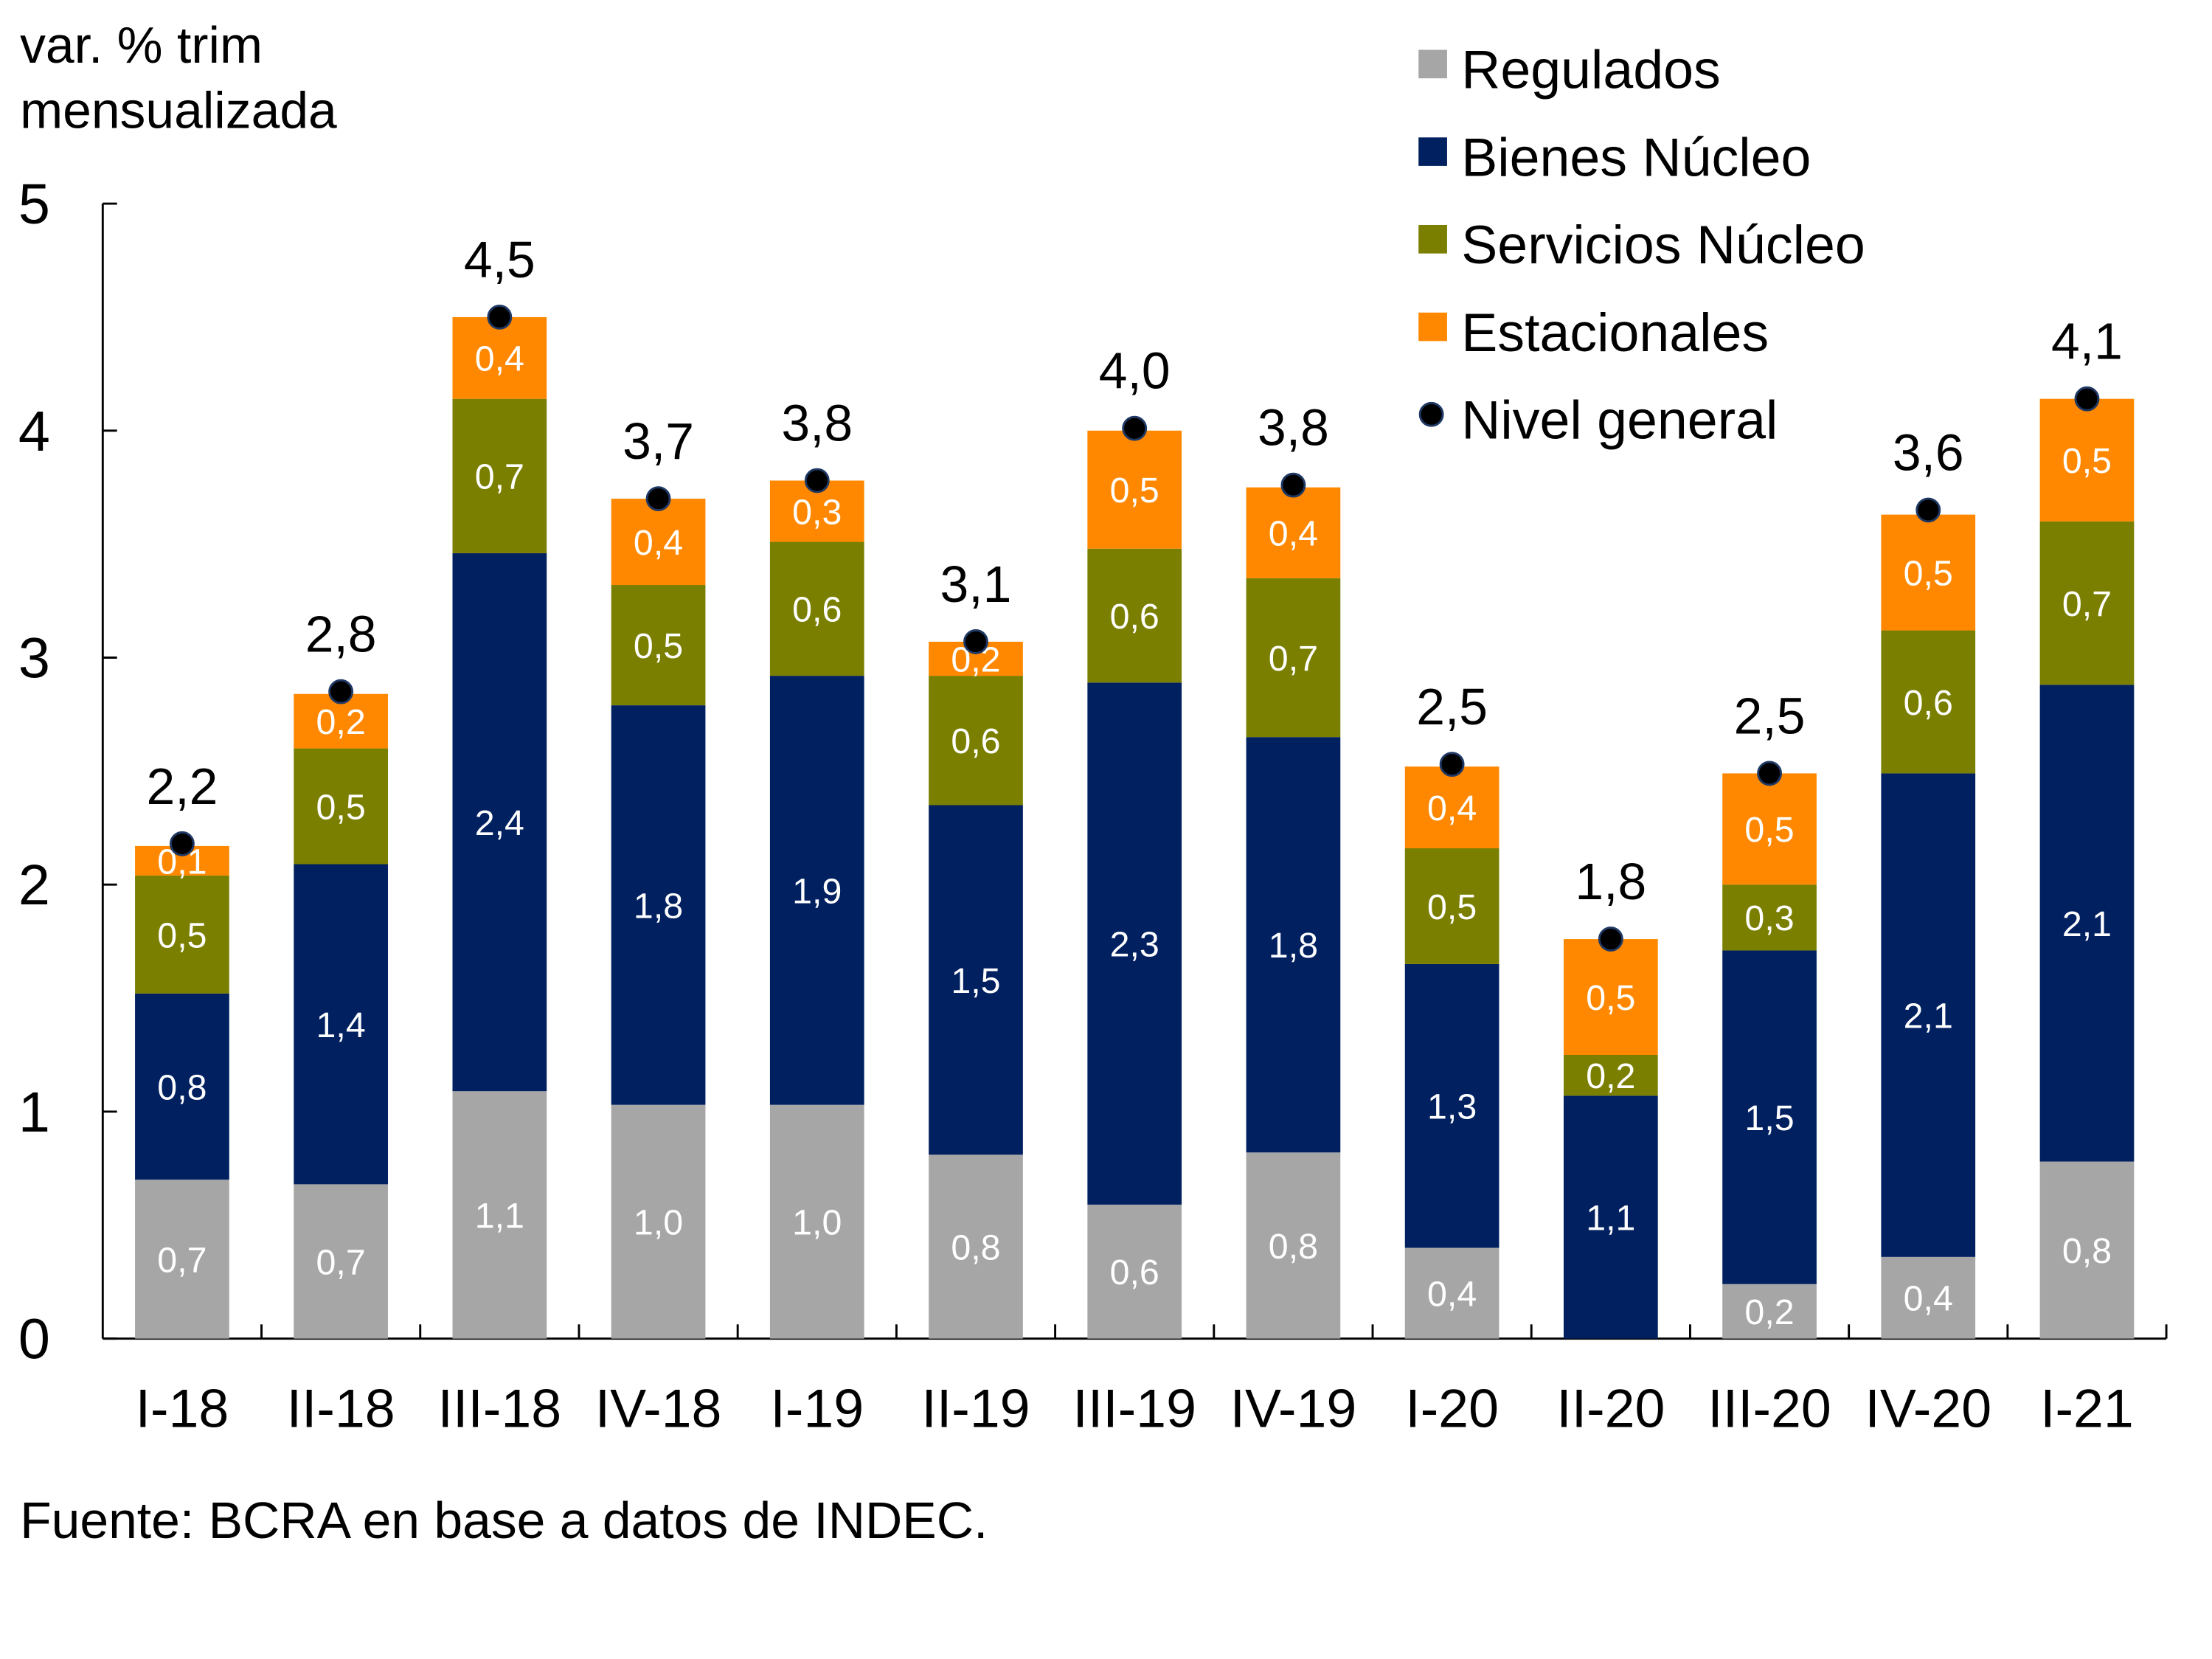  Describe the element at coordinates (34, 658) in the screenshot. I see `y-tick-label: 3` at that location.